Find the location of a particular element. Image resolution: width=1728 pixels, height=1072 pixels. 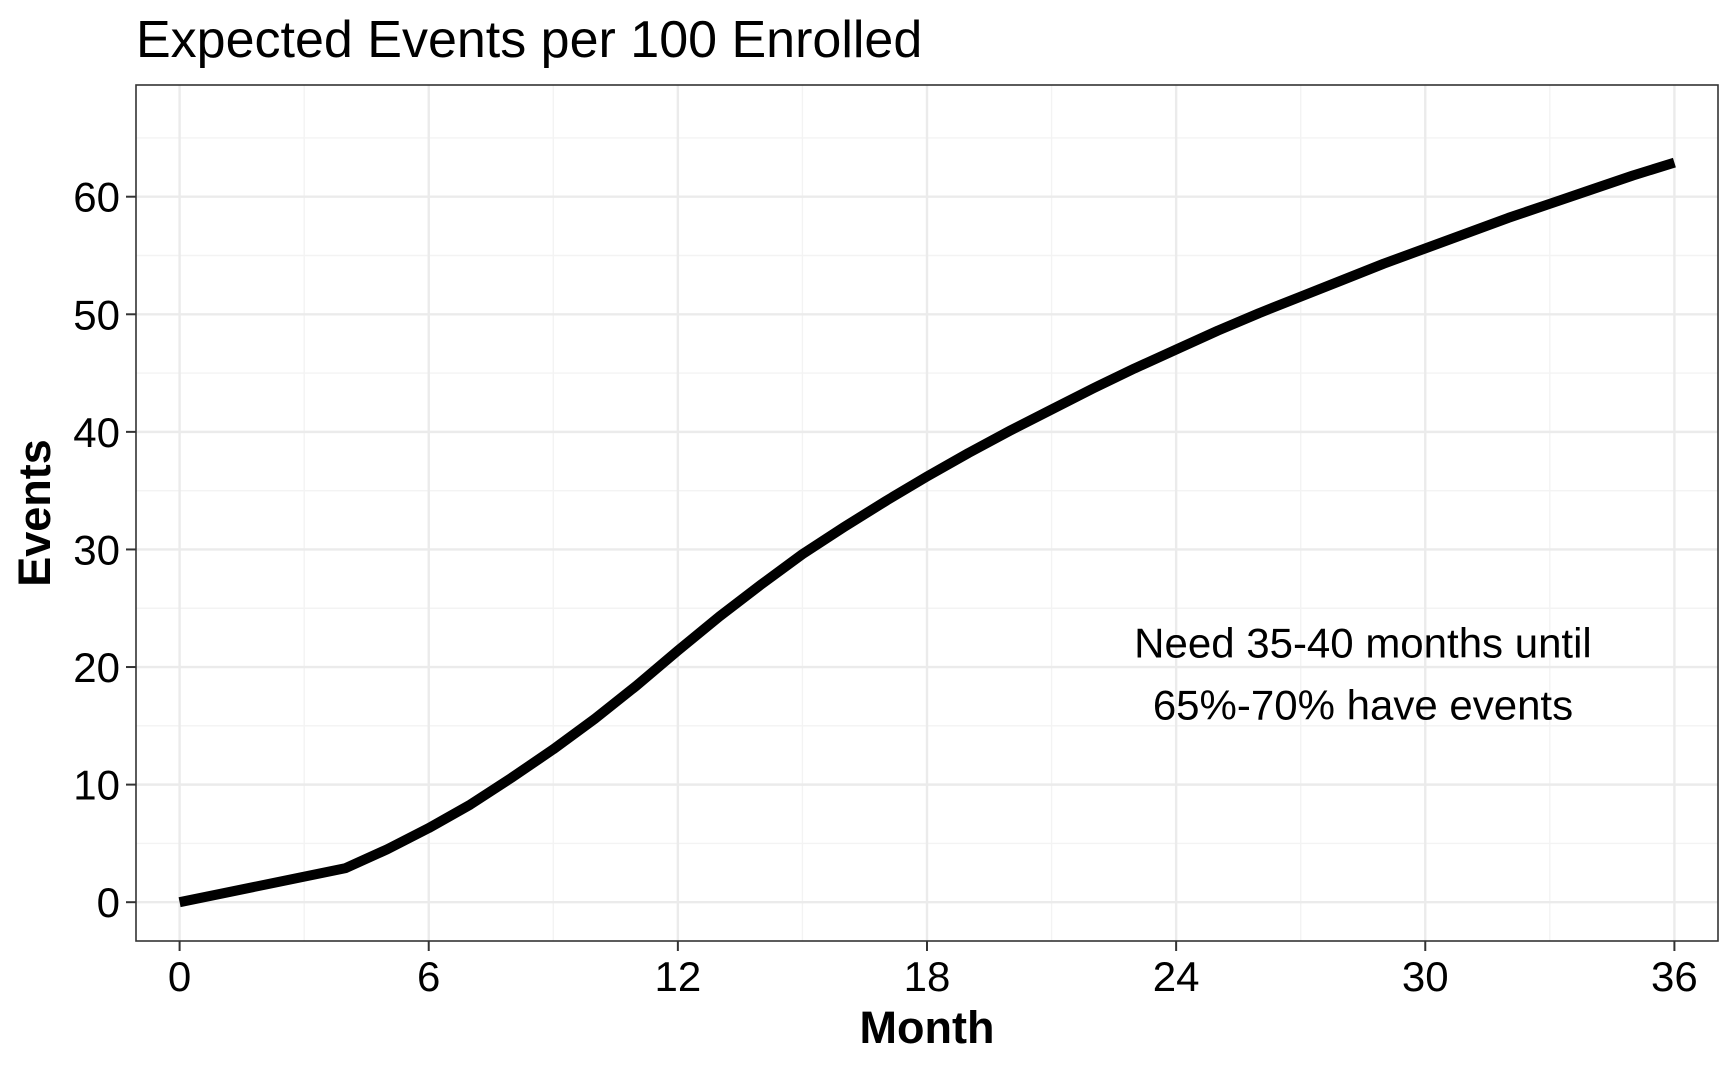

y-axis-label: Events is located at coordinates (34, 513).